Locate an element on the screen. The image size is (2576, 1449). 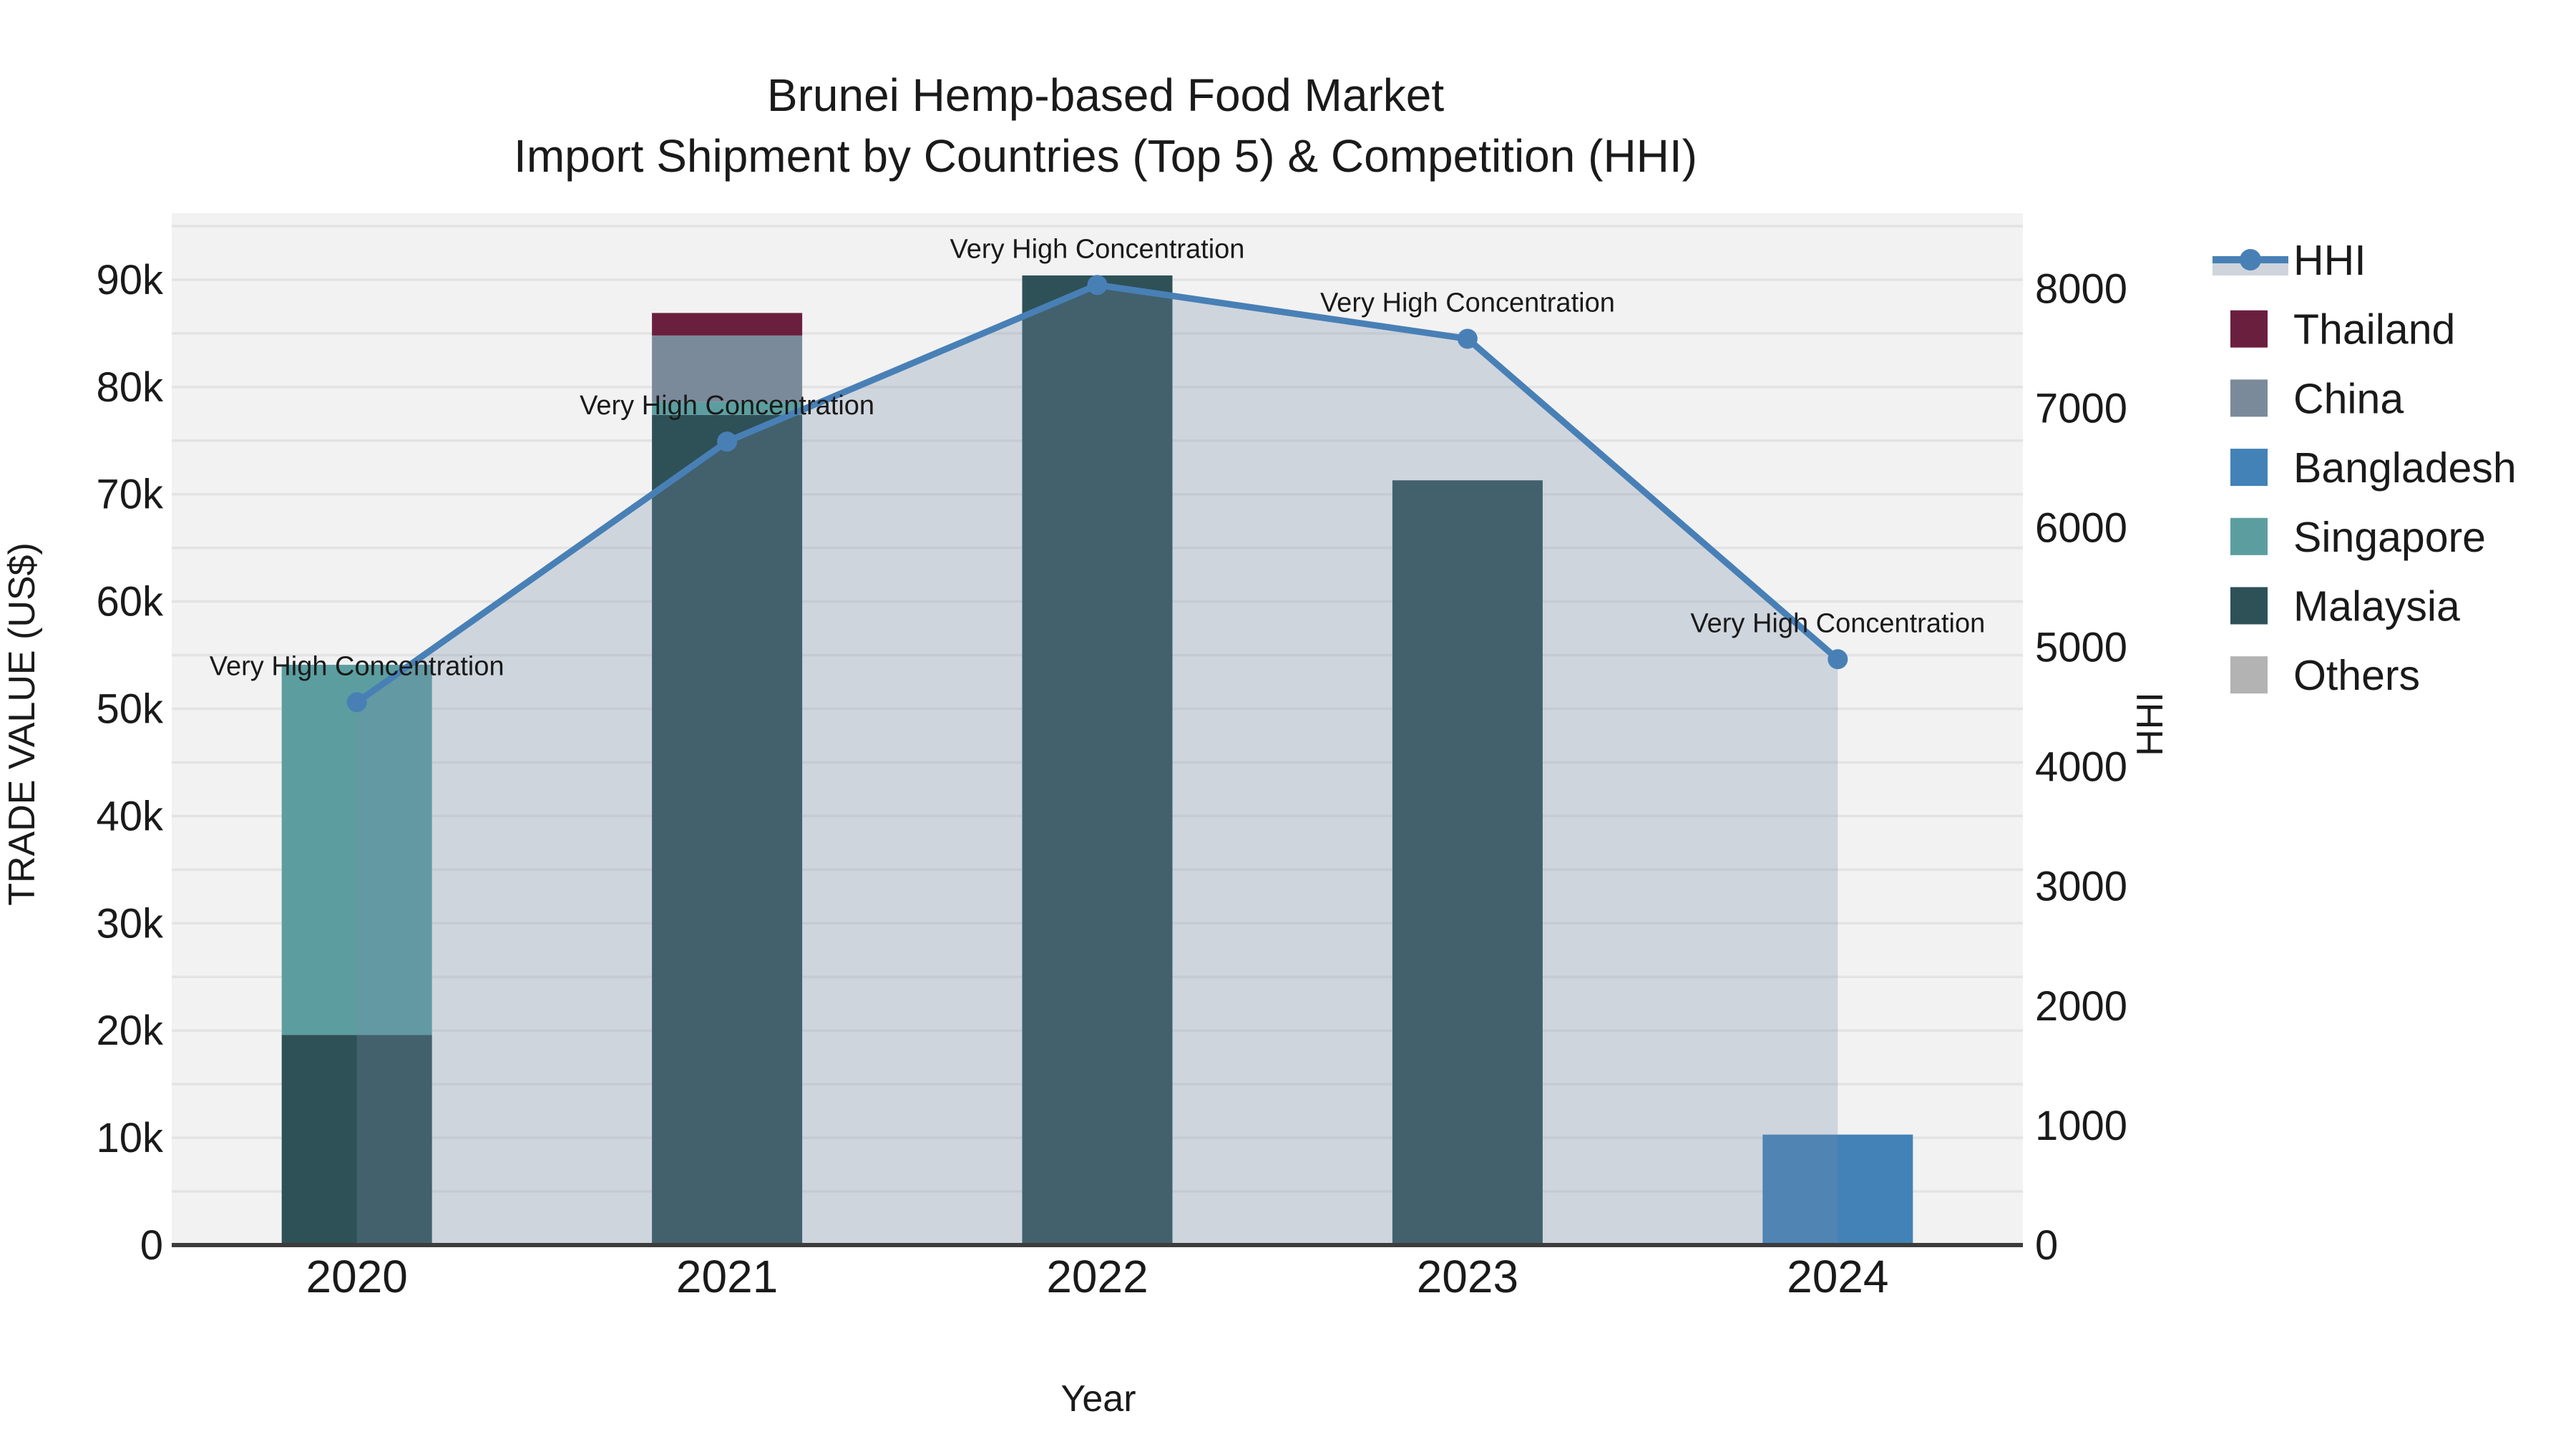
y2-tick-6000: 6000 is located at coordinates (2081, 527).